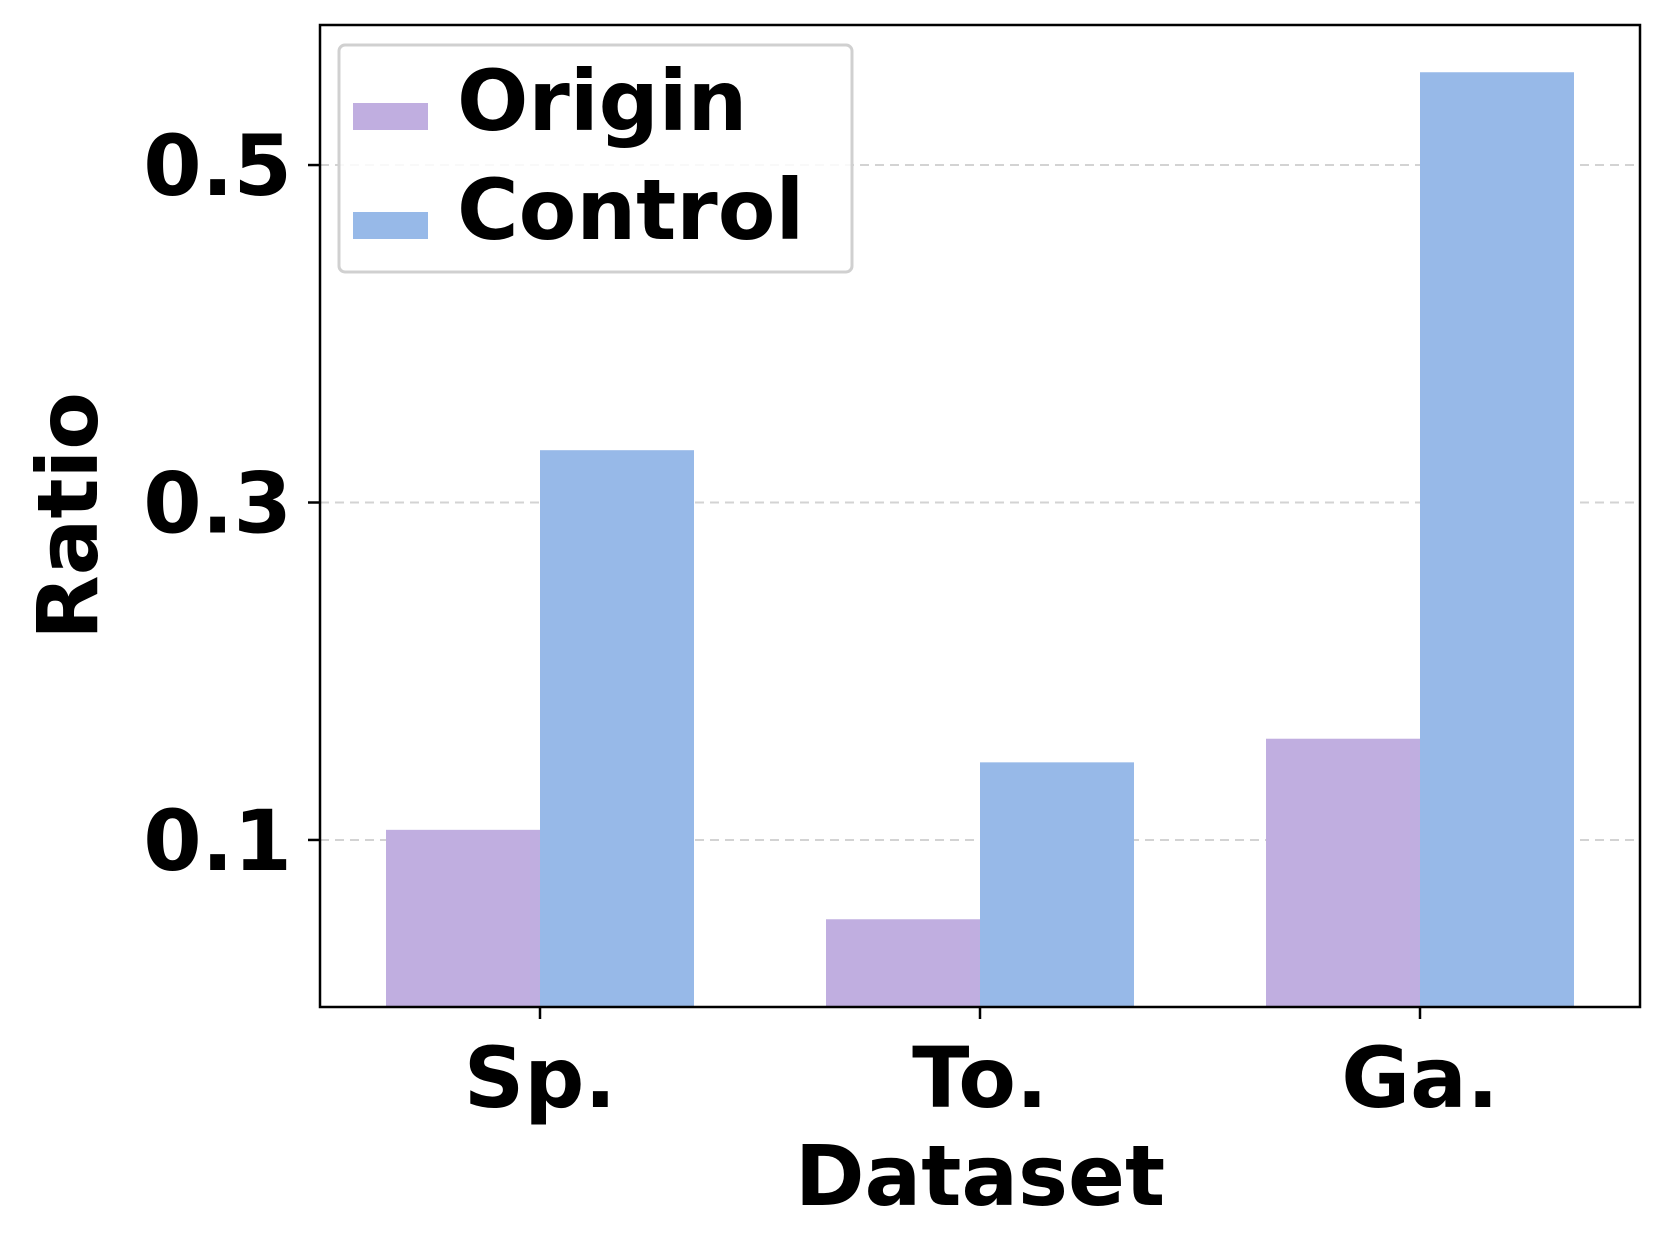  I want to click on legend-label-origin: Origin, so click(602, 101).